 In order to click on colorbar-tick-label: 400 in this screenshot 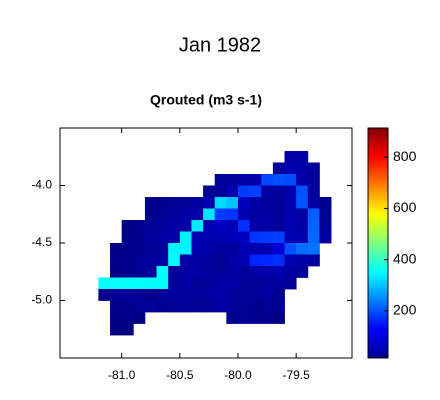, I will do `click(405, 258)`.